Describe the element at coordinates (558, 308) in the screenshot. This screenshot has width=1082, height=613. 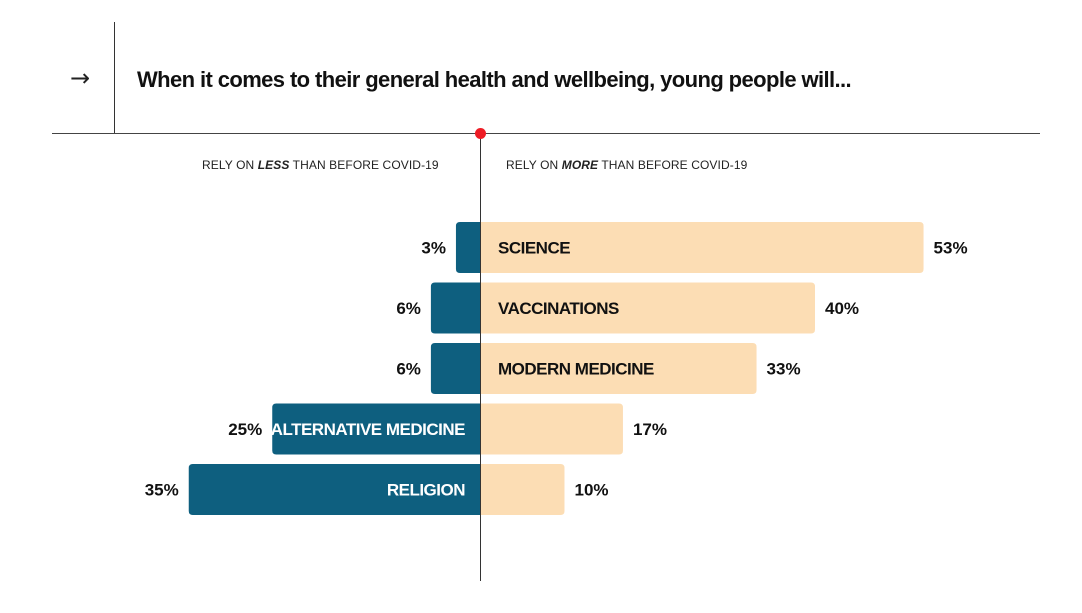
I see `category-label: VACCINATIONS` at that location.